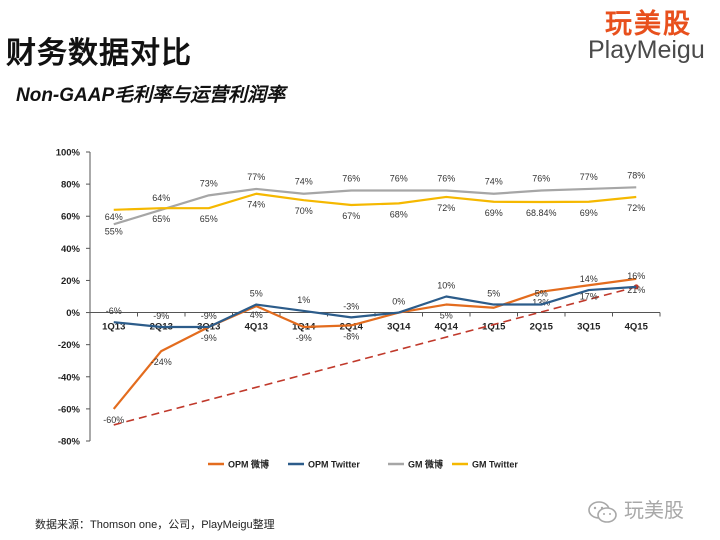 This screenshot has height=540, width=720. What do you see at coordinates (256, 327) in the screenshot?
I see `x-tick-label: 4Q13` at bounding box center [256, 327].